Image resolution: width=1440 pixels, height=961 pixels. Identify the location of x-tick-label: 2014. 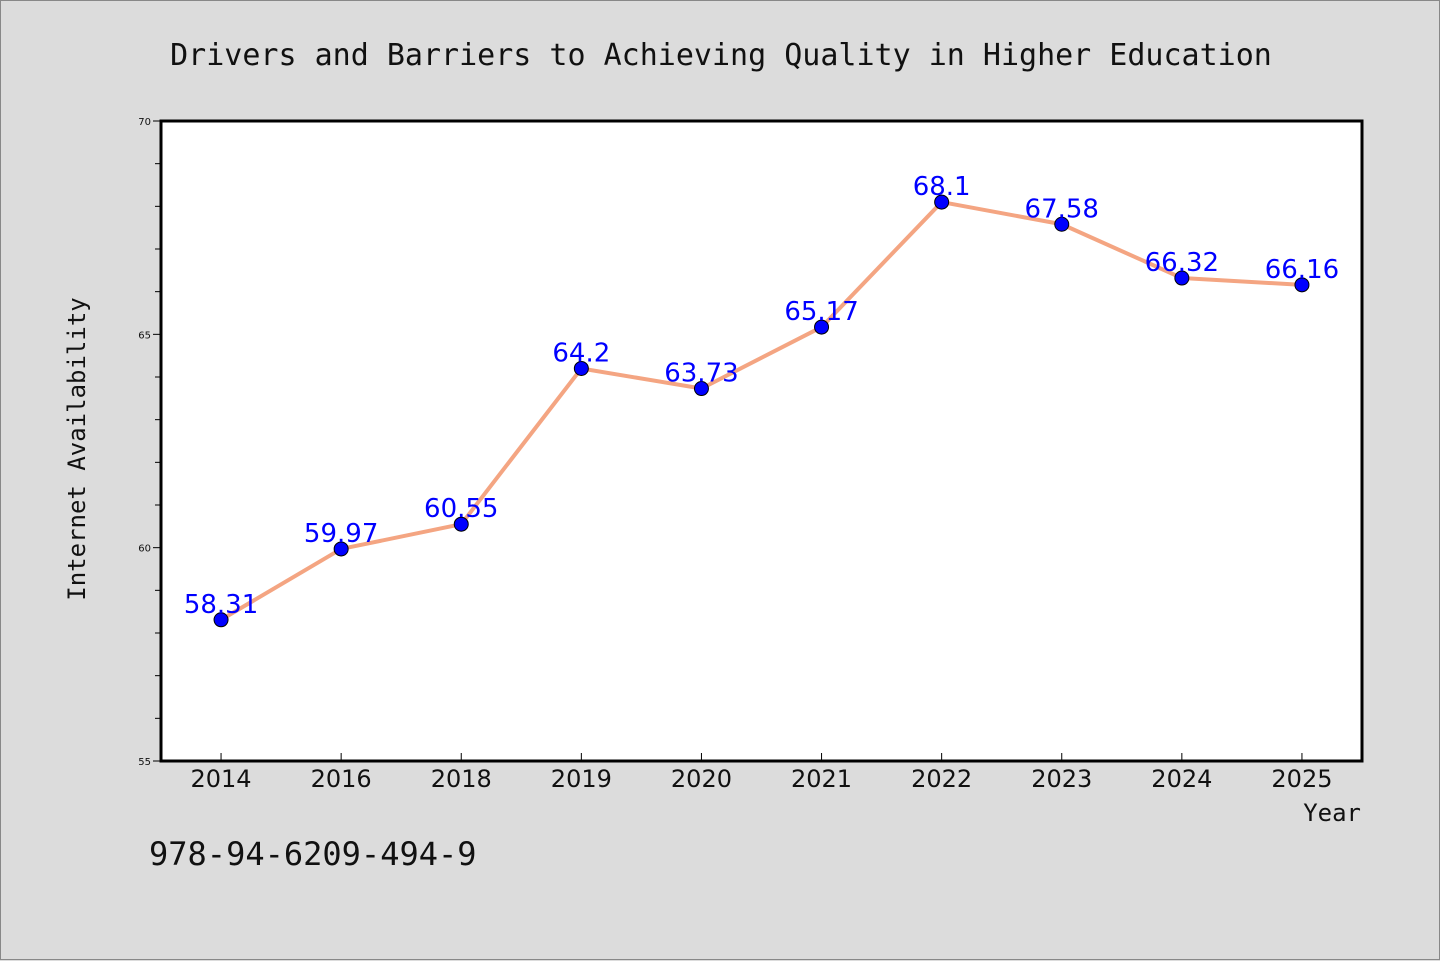
(221, 779).